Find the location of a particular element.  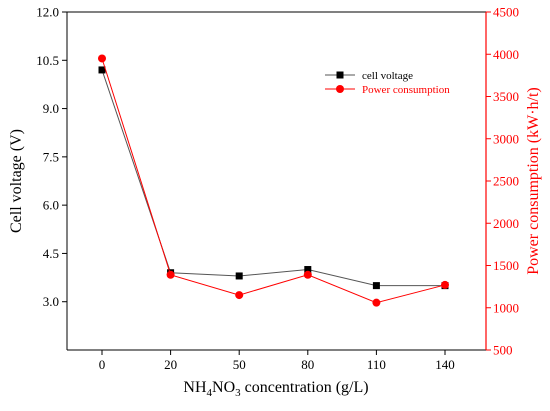

x-tick-label: 80 is located at coordinates (307, 364).